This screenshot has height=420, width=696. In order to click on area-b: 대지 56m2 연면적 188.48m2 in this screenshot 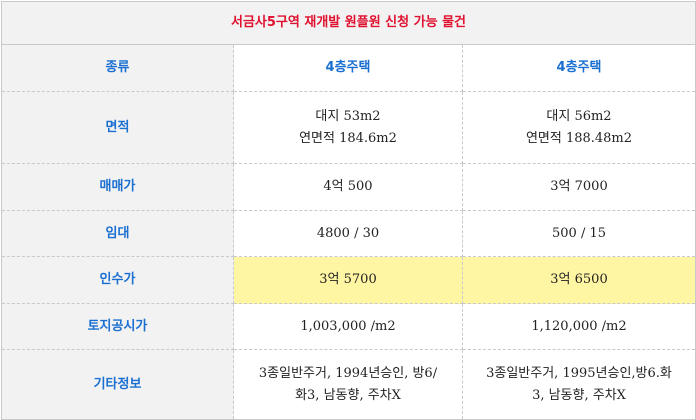, I will do `click(579, 127)`.